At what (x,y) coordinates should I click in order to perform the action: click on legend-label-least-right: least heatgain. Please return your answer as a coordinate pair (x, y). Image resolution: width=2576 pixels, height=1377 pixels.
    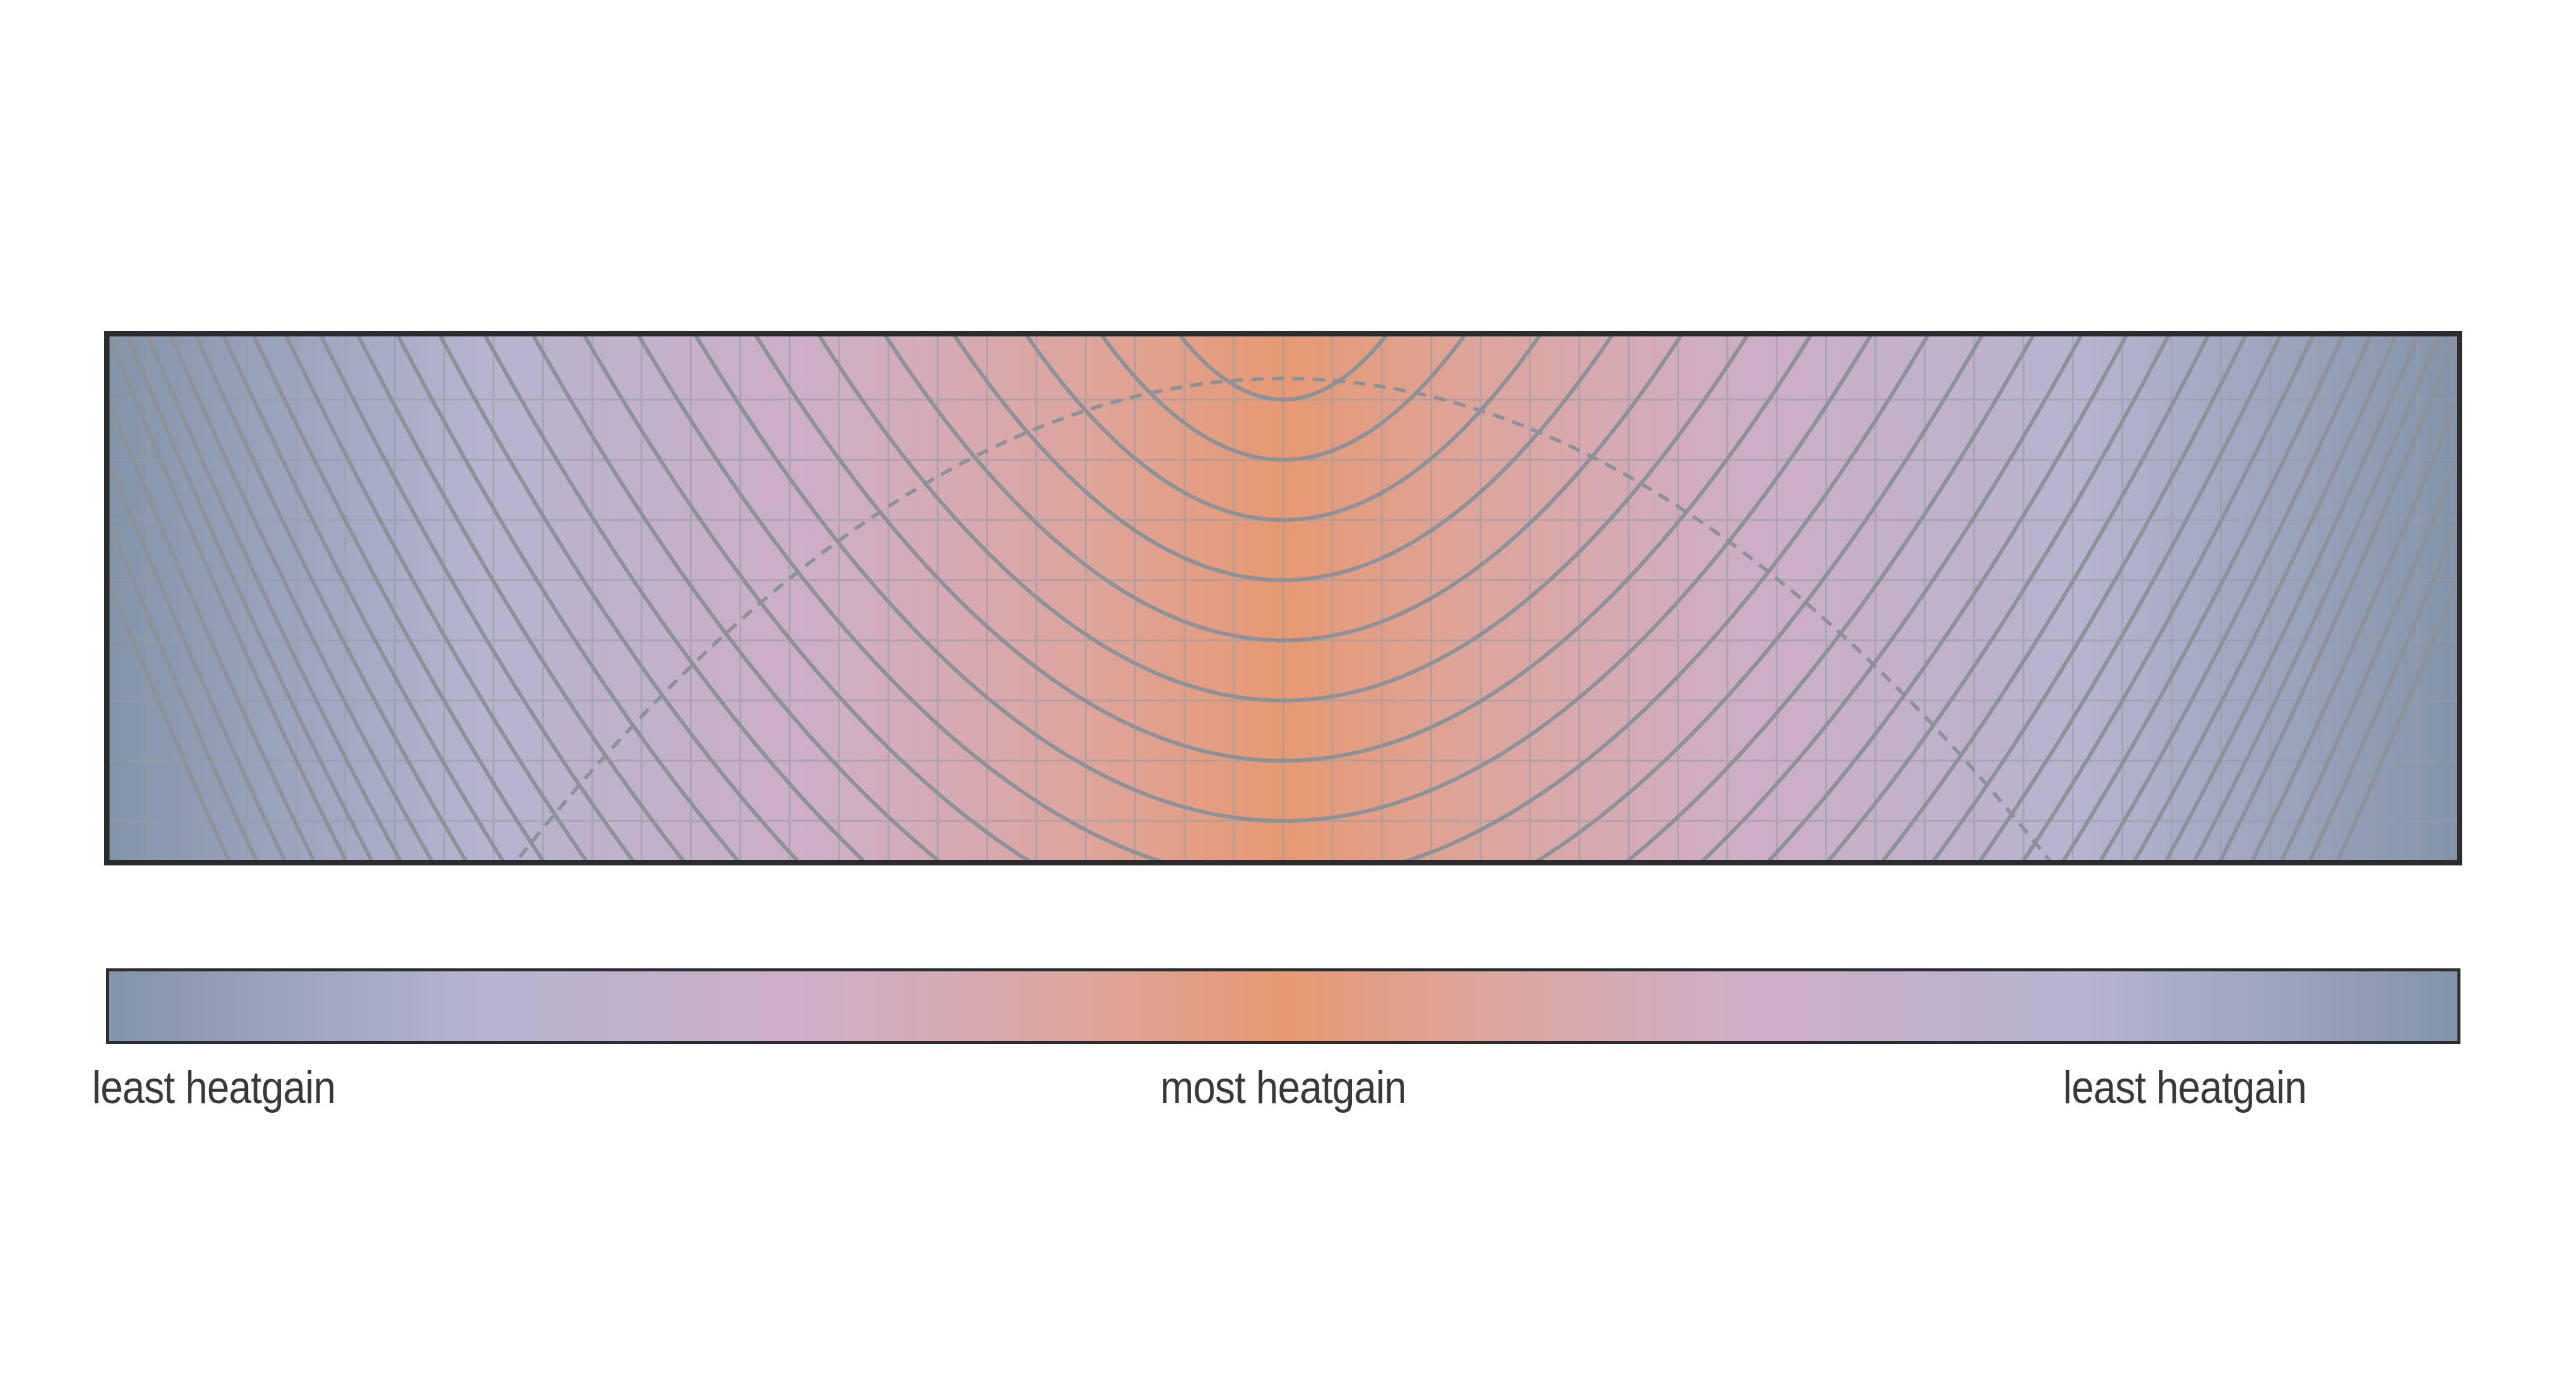
    Looking at the image, I should click on (2184, 1088).